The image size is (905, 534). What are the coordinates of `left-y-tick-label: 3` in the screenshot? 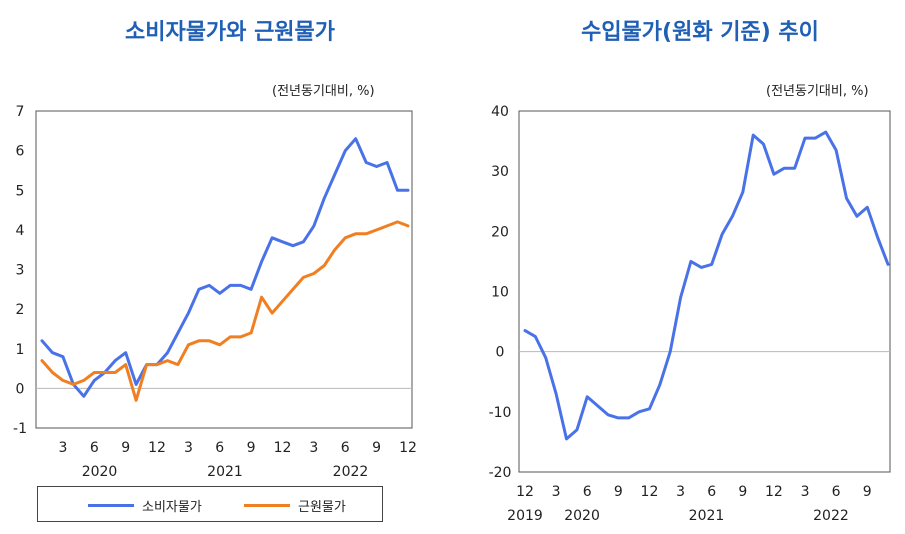 It's located at (20, 271).